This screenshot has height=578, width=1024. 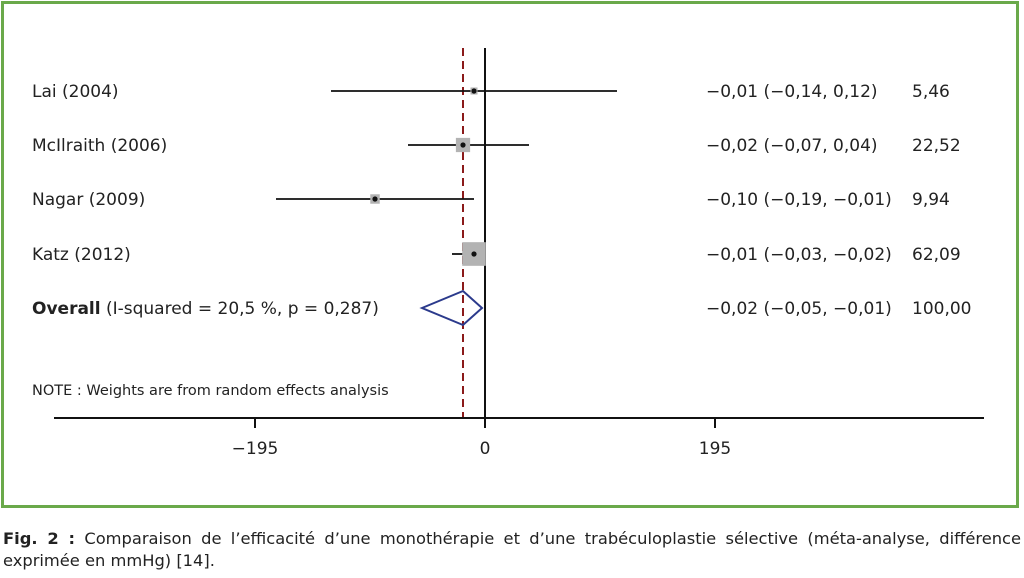 I want to click on overall-weight-text: 100,00, so click(x=941, y=309).